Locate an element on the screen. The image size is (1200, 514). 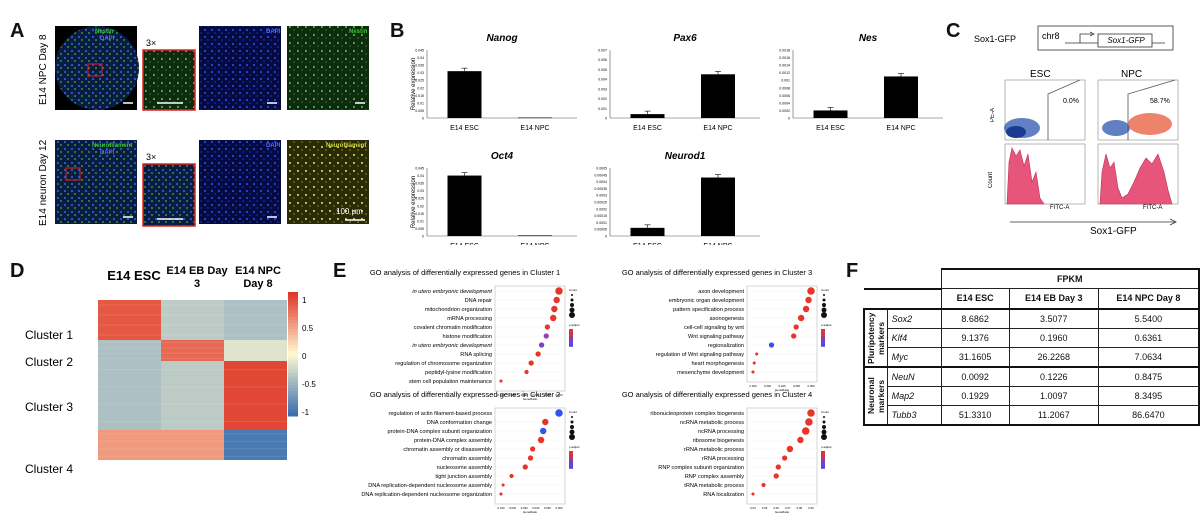
panel-d-heatmap is located at coordinates (198, 376).